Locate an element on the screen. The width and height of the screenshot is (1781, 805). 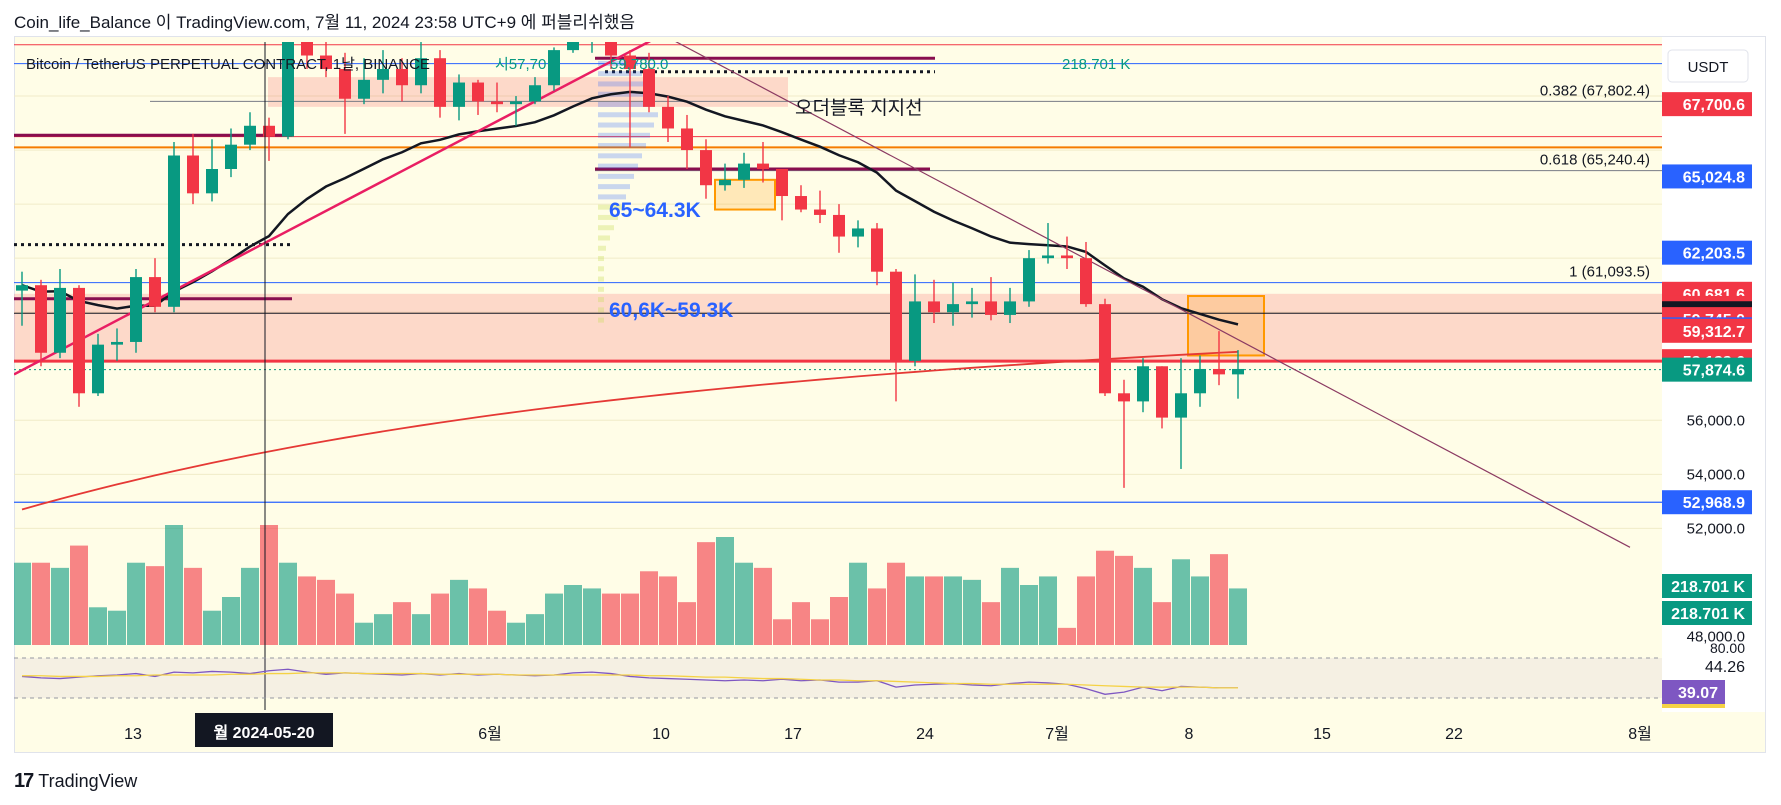
brand: 17 TradingView is located at coordinates (75, 781).